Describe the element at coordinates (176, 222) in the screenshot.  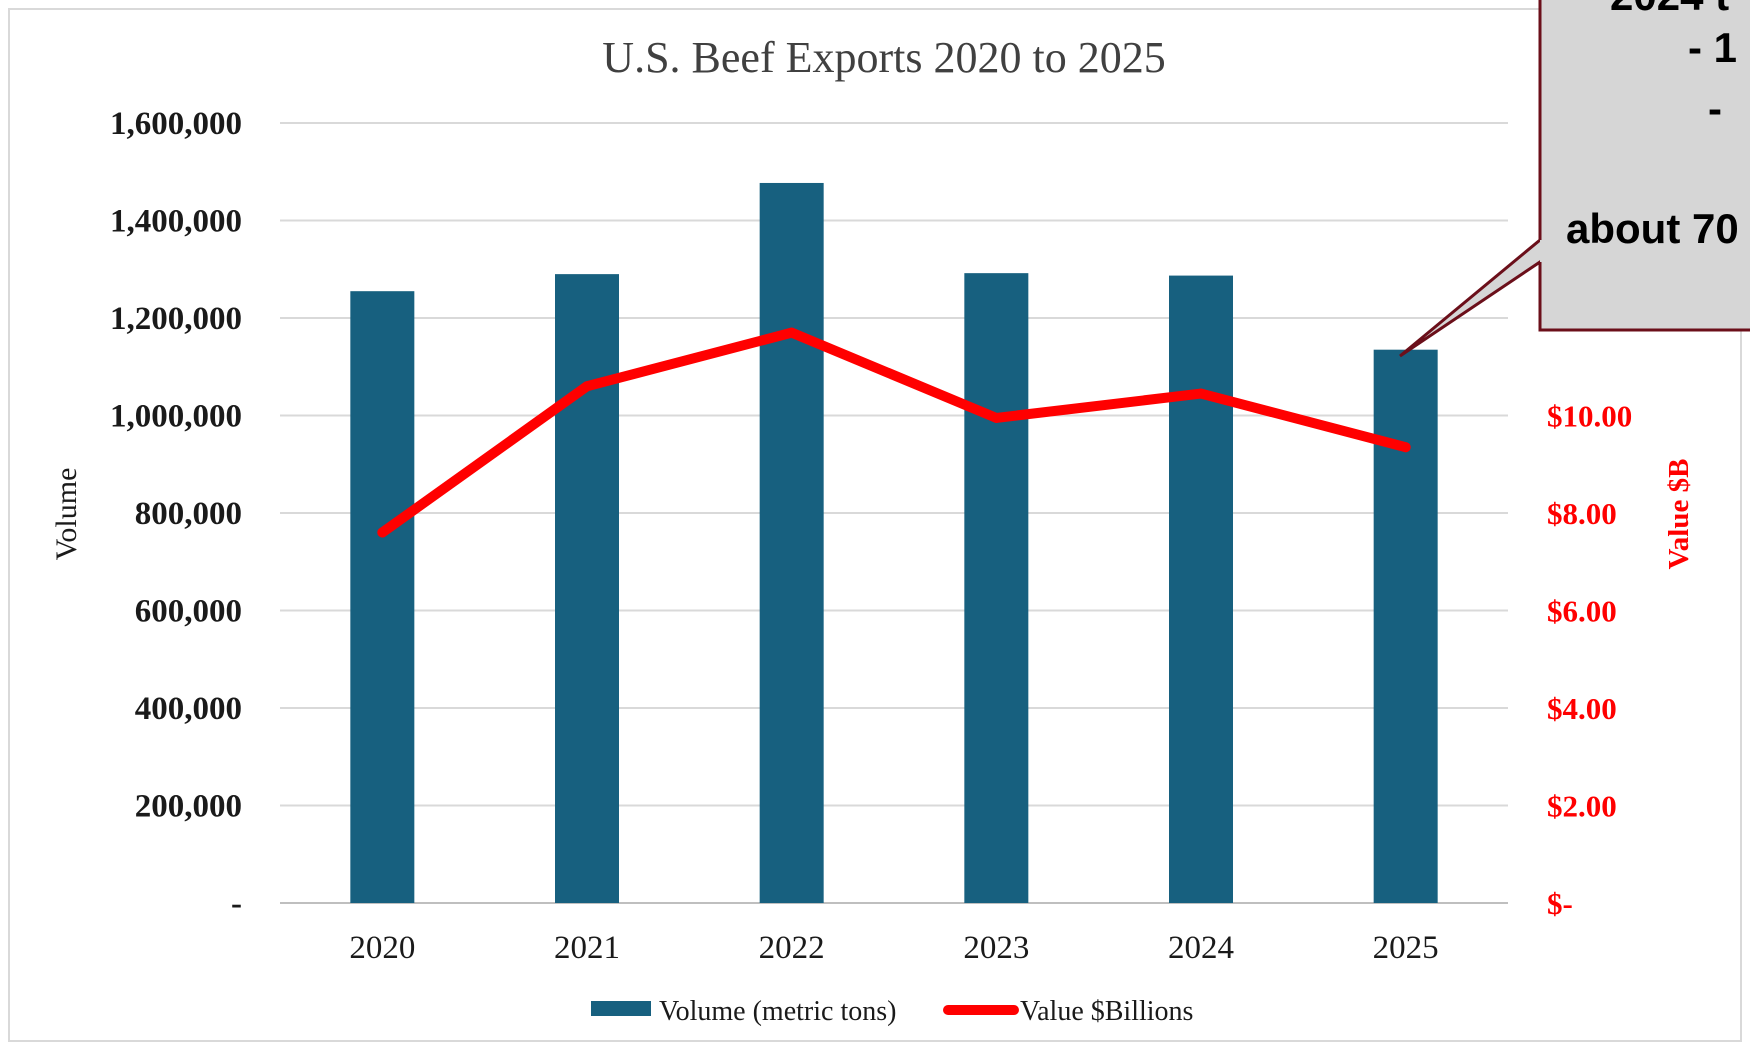
I see `y-tick-label: 1,400,000` at that location.